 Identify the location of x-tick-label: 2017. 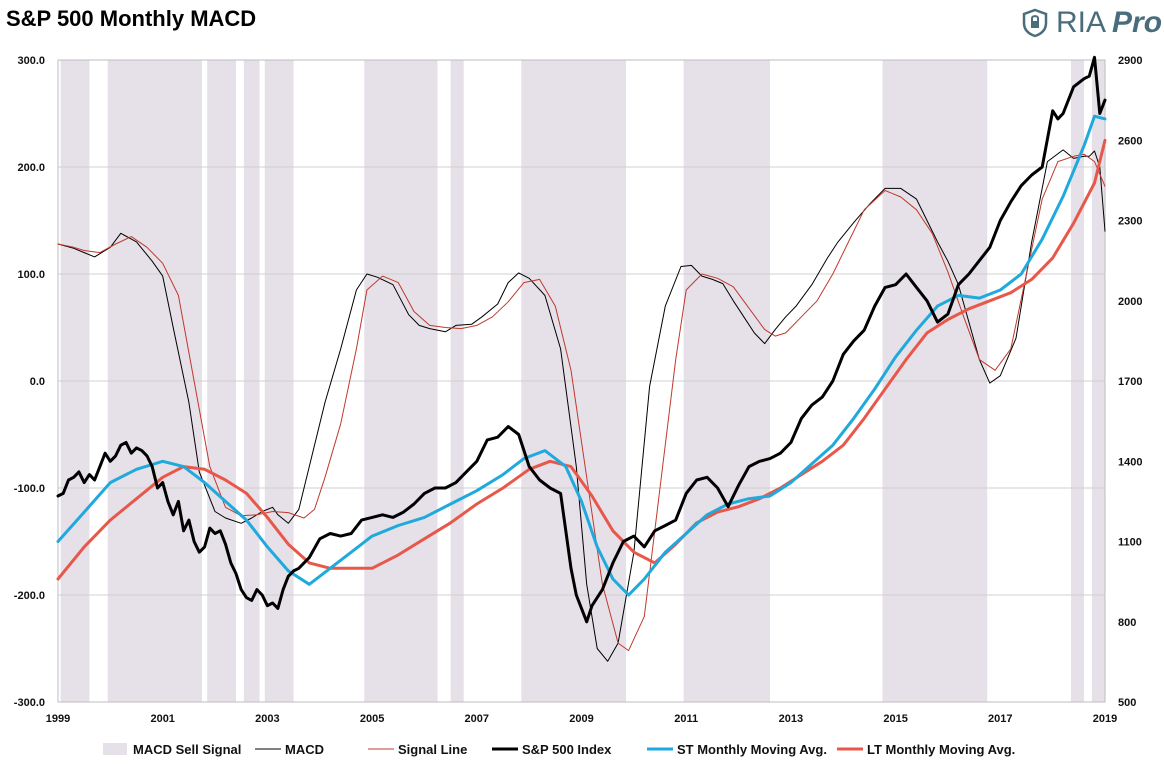
(1000, 719).